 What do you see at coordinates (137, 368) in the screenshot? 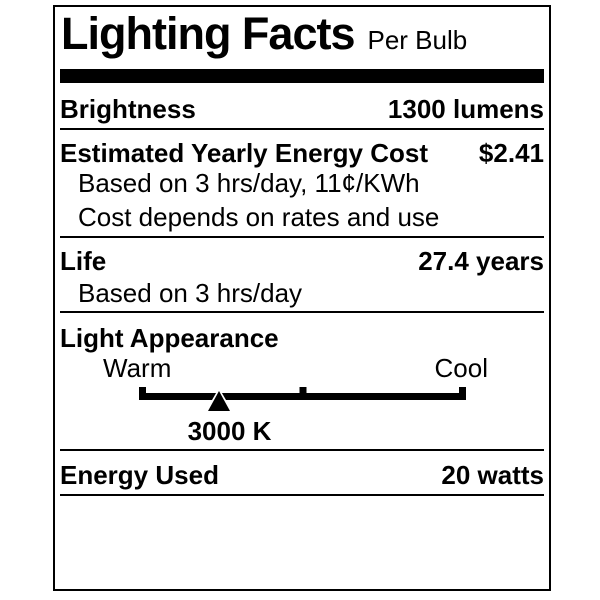
I see `warm-label: Warm` at bounding box center [137, 368].